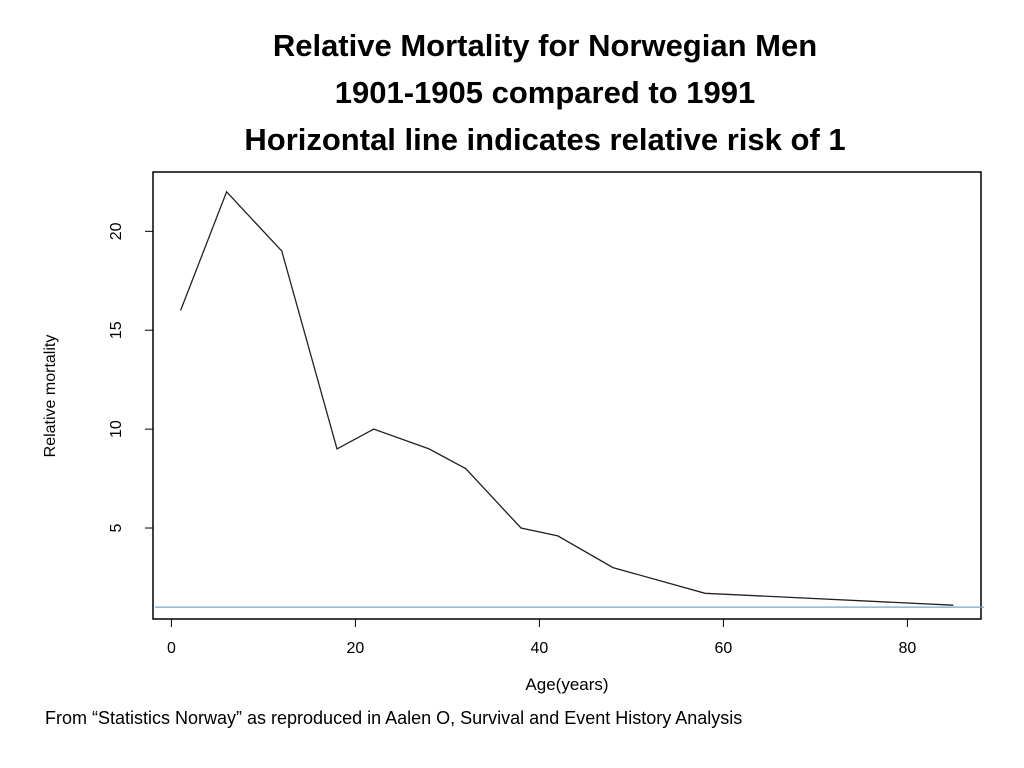 This screenshot has width=1024, height=768. I want to click on x-tick-label: 0, so click(171, 648).